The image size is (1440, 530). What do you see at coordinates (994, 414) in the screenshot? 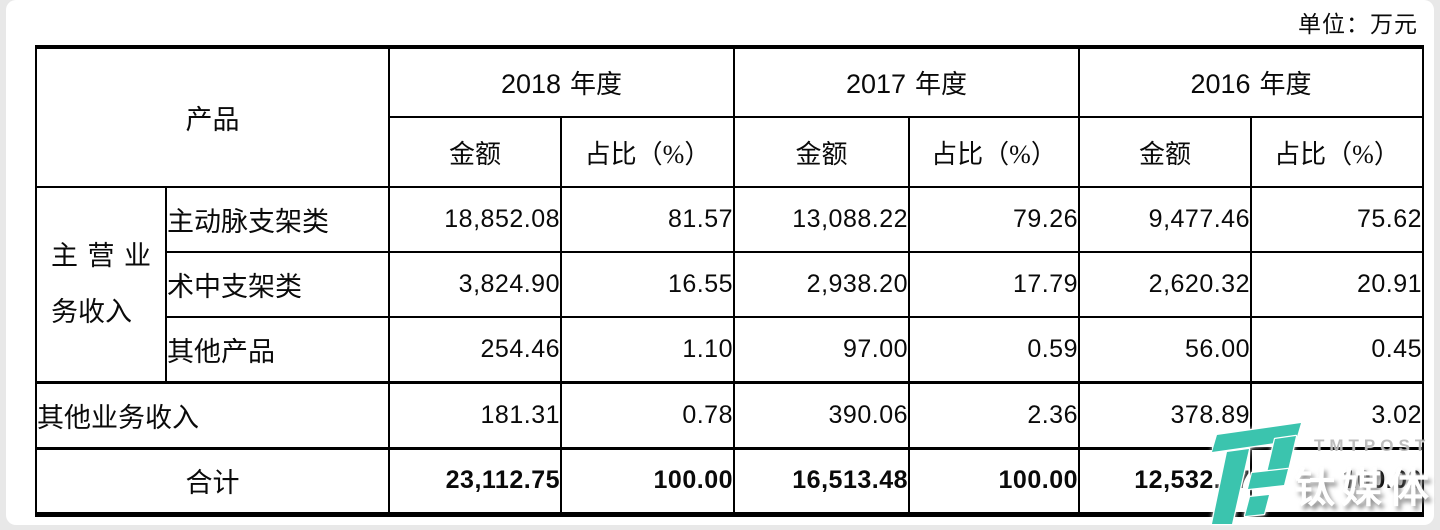
I see `cell-2017-ratio: 2.36` at bounding box center [994, 414].